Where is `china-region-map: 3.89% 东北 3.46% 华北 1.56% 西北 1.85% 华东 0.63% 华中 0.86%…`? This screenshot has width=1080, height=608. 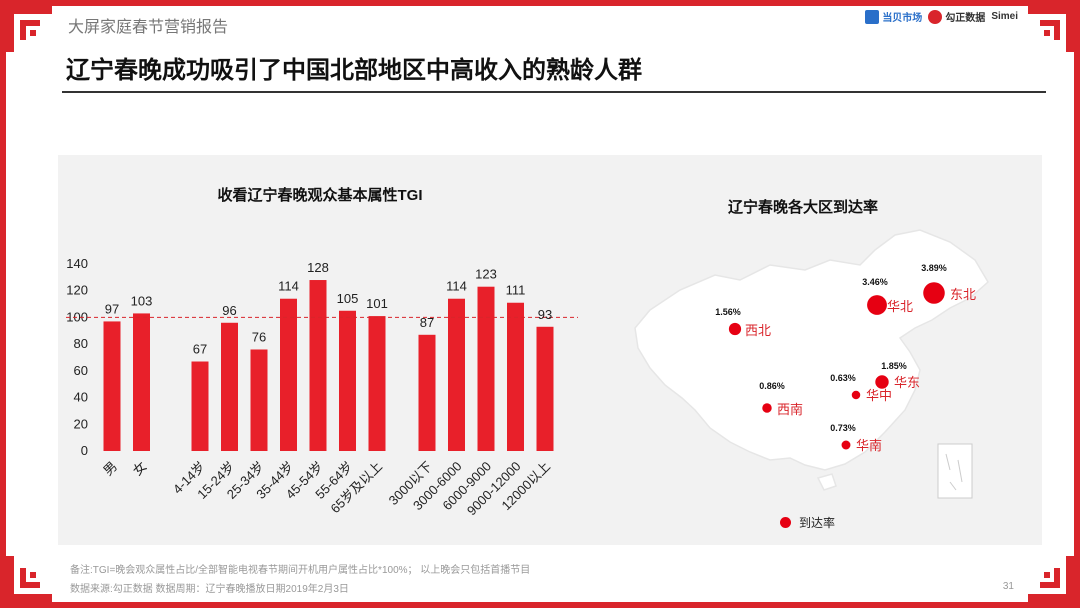 china-region-map: 3.89% 东北 3.46% 华北 1.56% 西北 1.85% 华东 0.63% 华中 0.86%… is located at coordinates (811, 364).